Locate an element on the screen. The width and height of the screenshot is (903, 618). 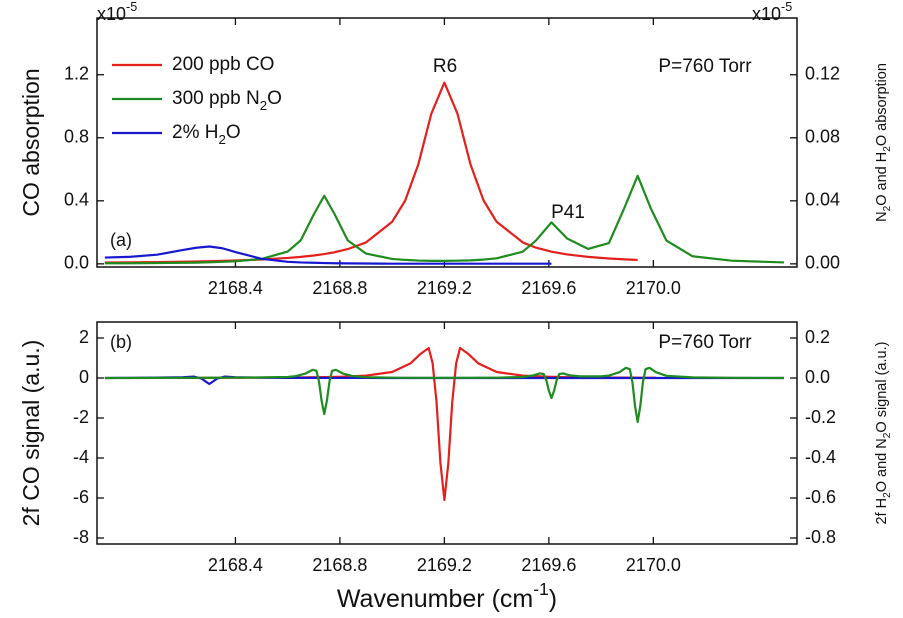
text-segment: 2f CO signal (a.u.) is located at coordinates (31, 433).